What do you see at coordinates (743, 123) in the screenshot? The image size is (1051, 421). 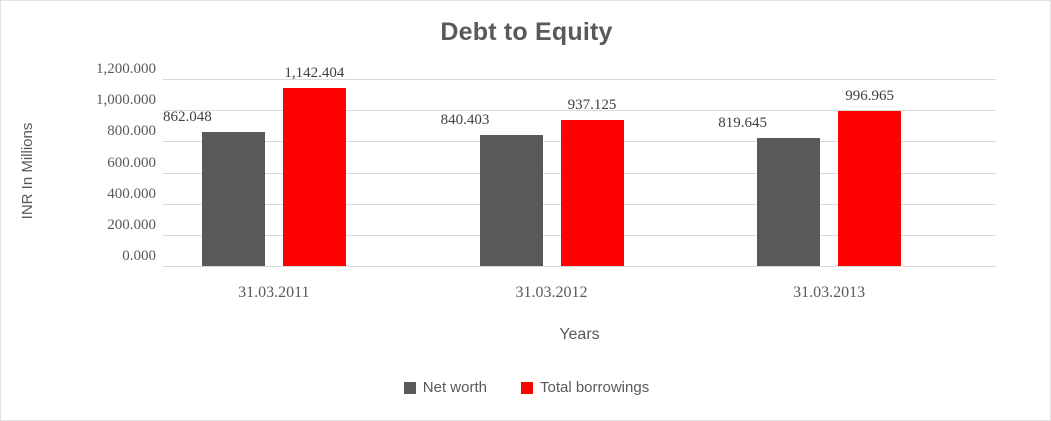 I see `data-label: 819.645` at bounding box center [743, 123].